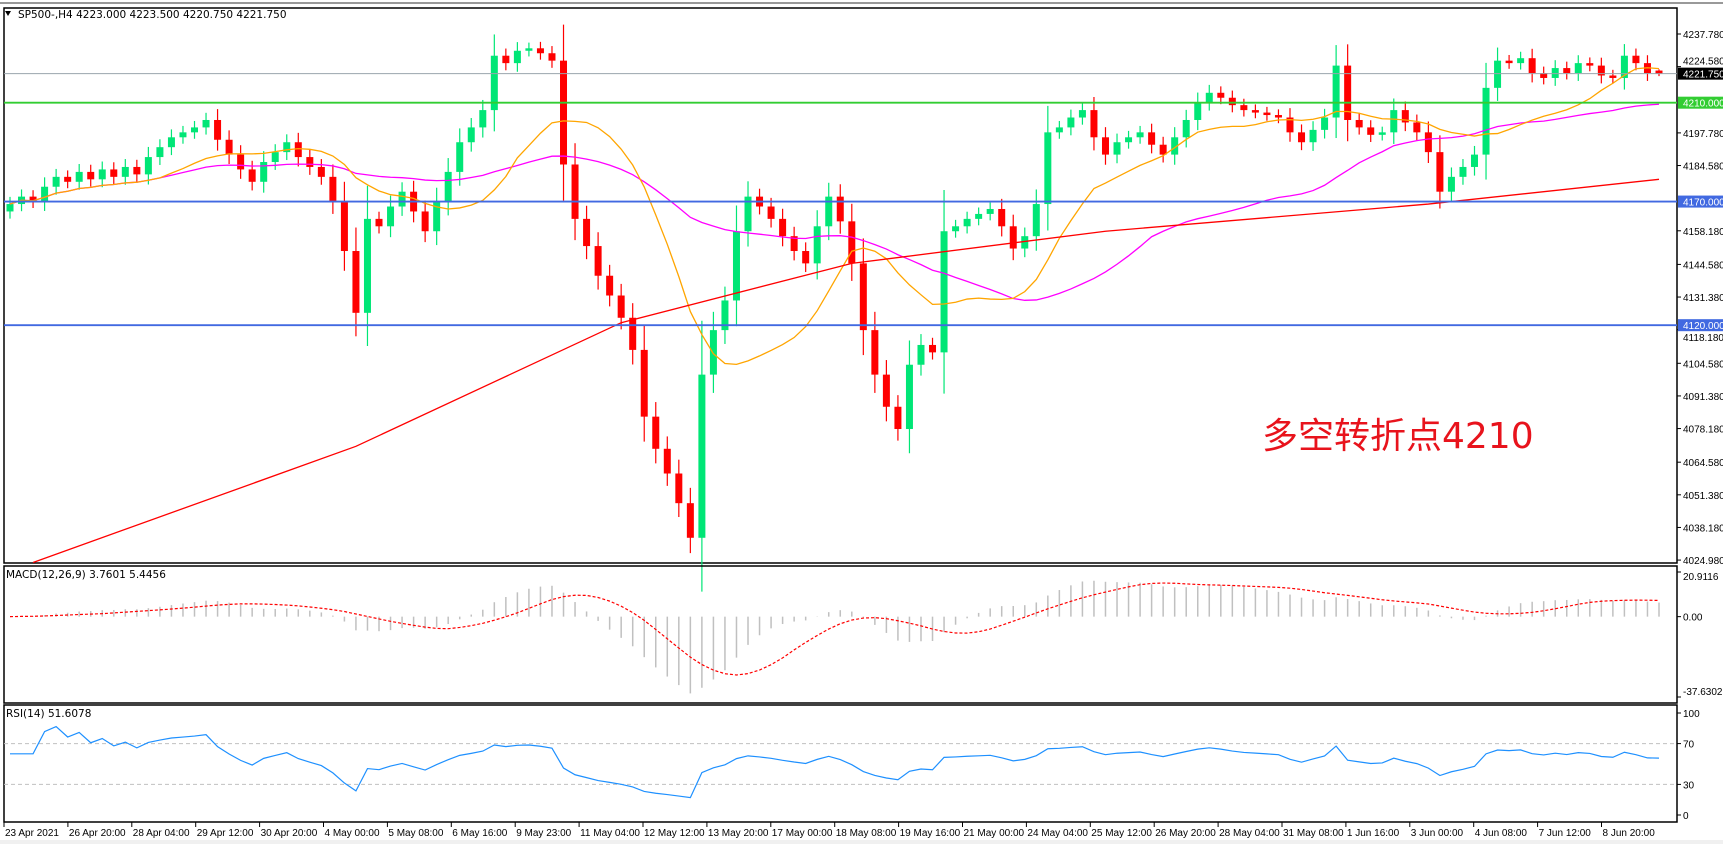  I want to click on current-price-tag, so click(1700, 73).